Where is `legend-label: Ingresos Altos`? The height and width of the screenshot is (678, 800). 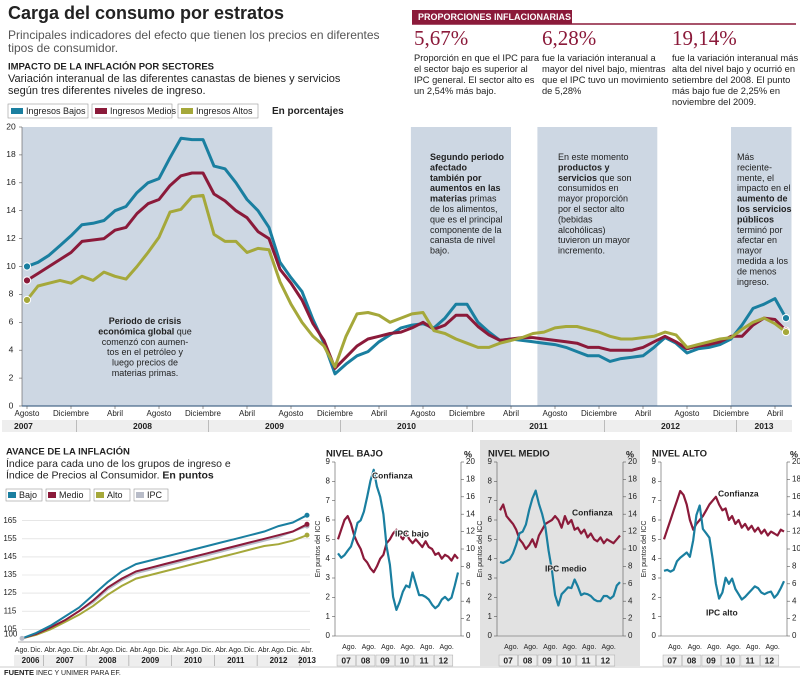 legend-label: Ingresos Altos is located at coordinates (224, 111).